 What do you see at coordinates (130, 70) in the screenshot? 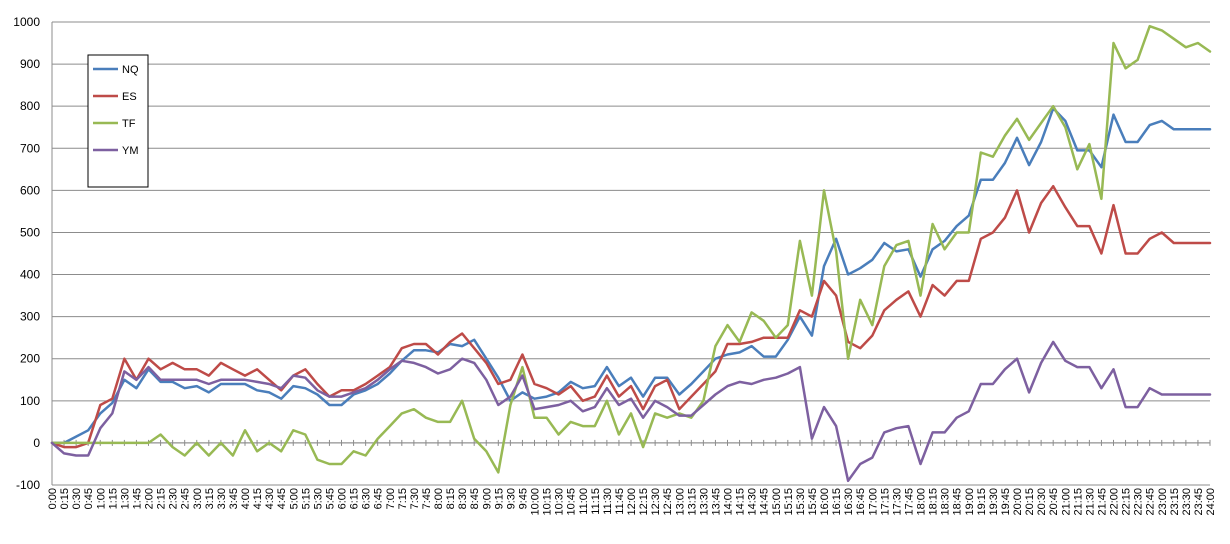
I see `legend-label-nq: NQ` at bounding box center [130, 70].